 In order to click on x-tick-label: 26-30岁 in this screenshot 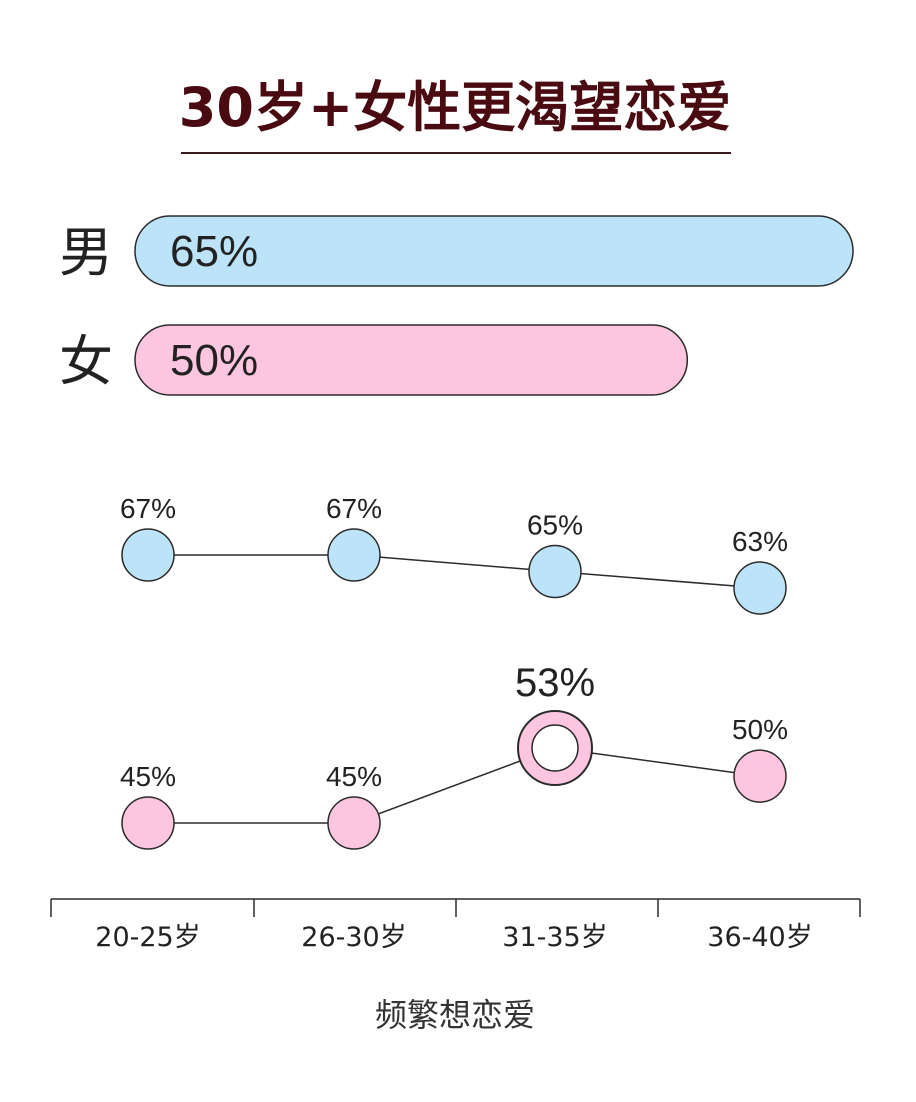, I will do `click(353, 937)`.